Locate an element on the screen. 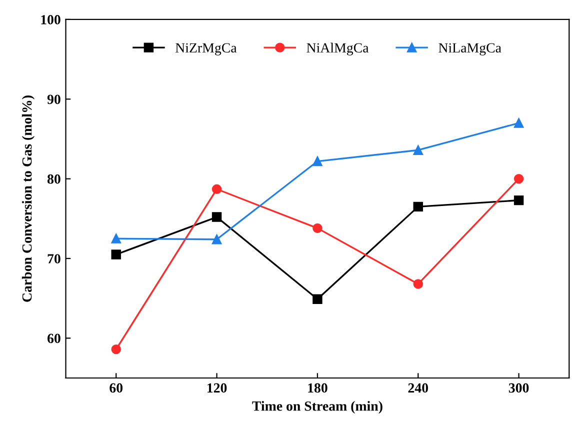 The image size is (572, 432). x-tick-label: 120 is located at coordinates (217, 388).